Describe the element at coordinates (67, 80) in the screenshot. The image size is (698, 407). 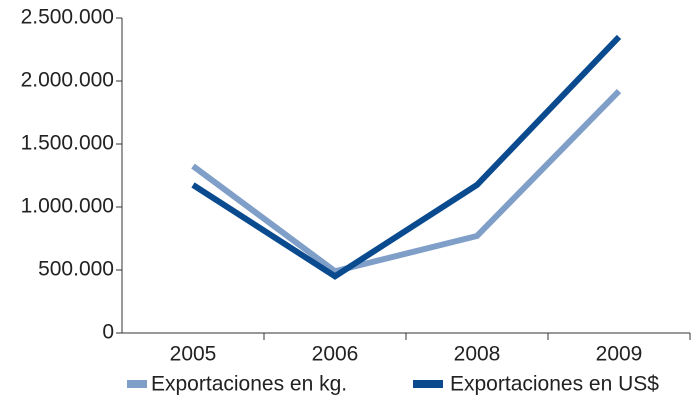
I see `y-tick-label: 2.000.000` at that location.